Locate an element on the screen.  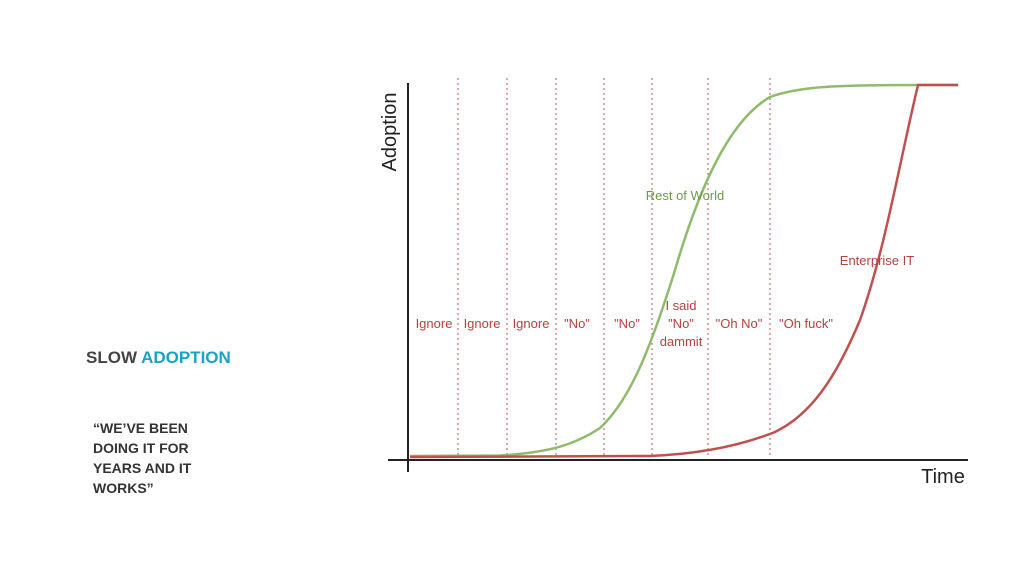
quote-line: WORKS” is located at coordinates (123, 488).